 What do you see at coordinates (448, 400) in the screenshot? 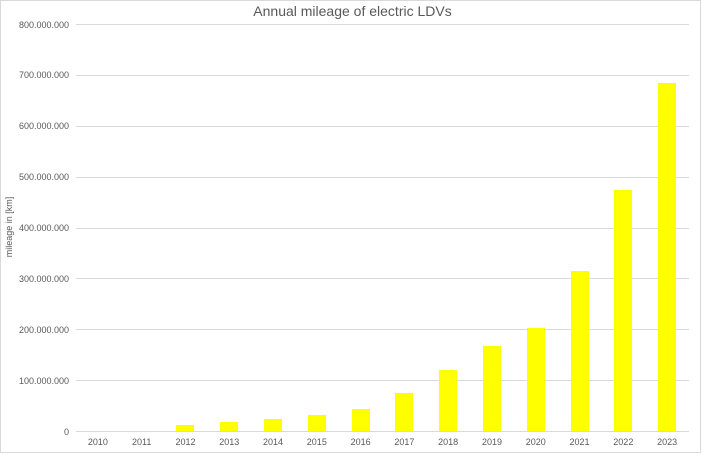
I see `bar-2018` at bounding box center [448, 400].